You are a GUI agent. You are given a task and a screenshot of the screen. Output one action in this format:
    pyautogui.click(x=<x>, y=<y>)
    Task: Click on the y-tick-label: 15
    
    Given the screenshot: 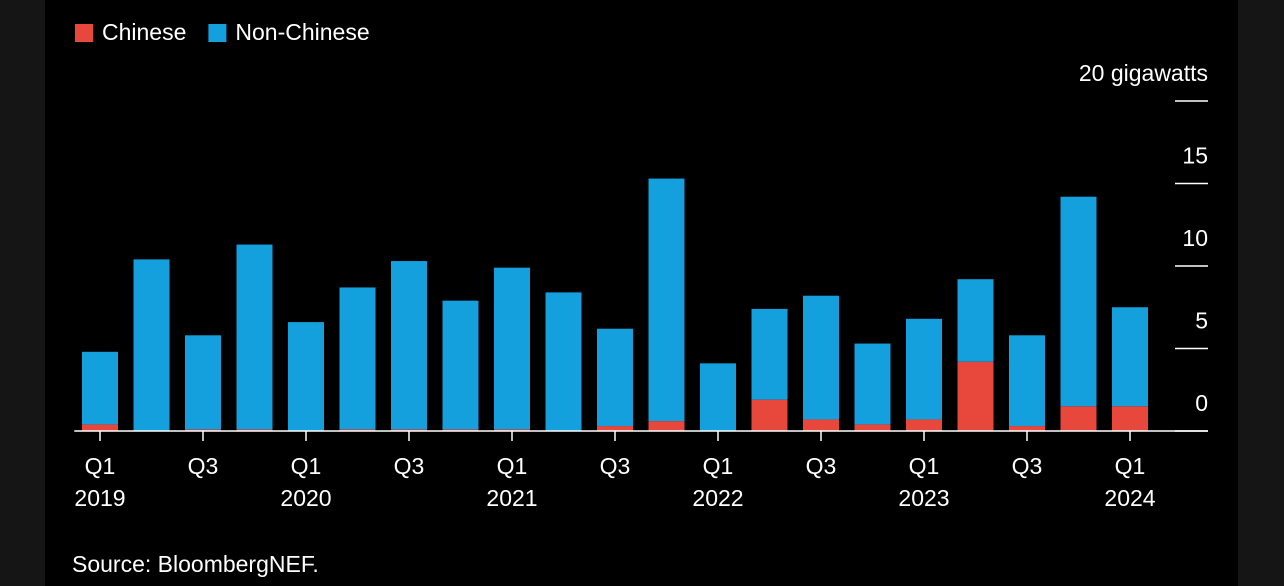 What is the action you would take?
    pyautogui.click(x=1195, y=156)
    